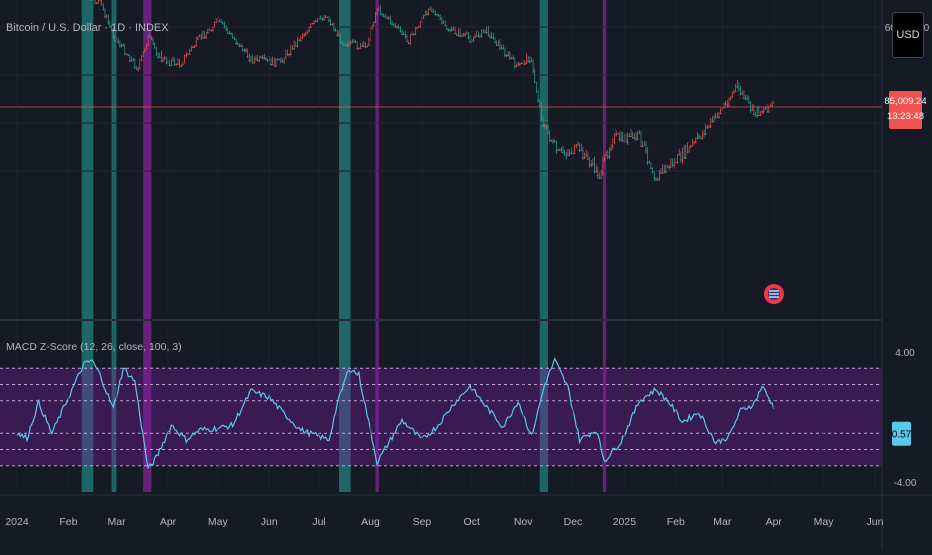 The height and width of the screenshot is (555, 932). What do you see at coordinates (218, 522) in the screenshot?
I see `time-tick-label: May` at bounding box center [218, 522].